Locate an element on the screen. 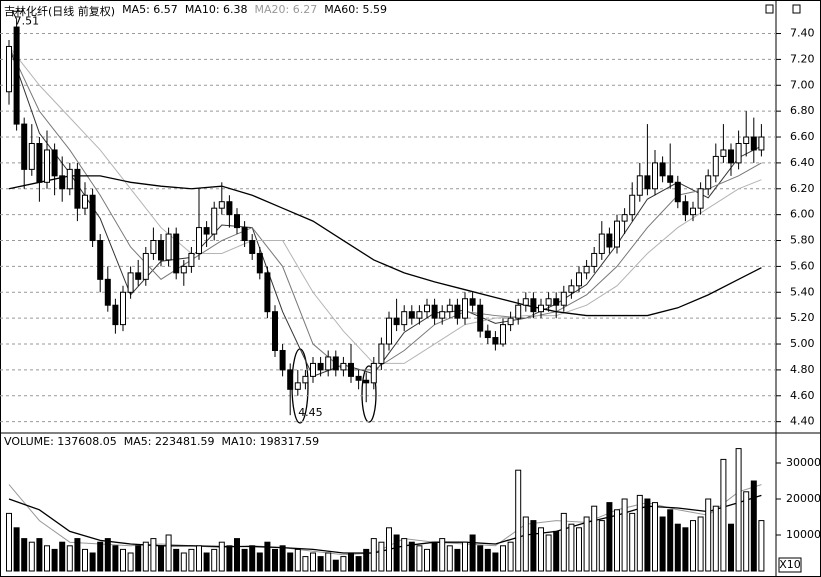 The image size is (821, 577). legend-entry: MA20: 6.27 is located at coordinates (286, 9).